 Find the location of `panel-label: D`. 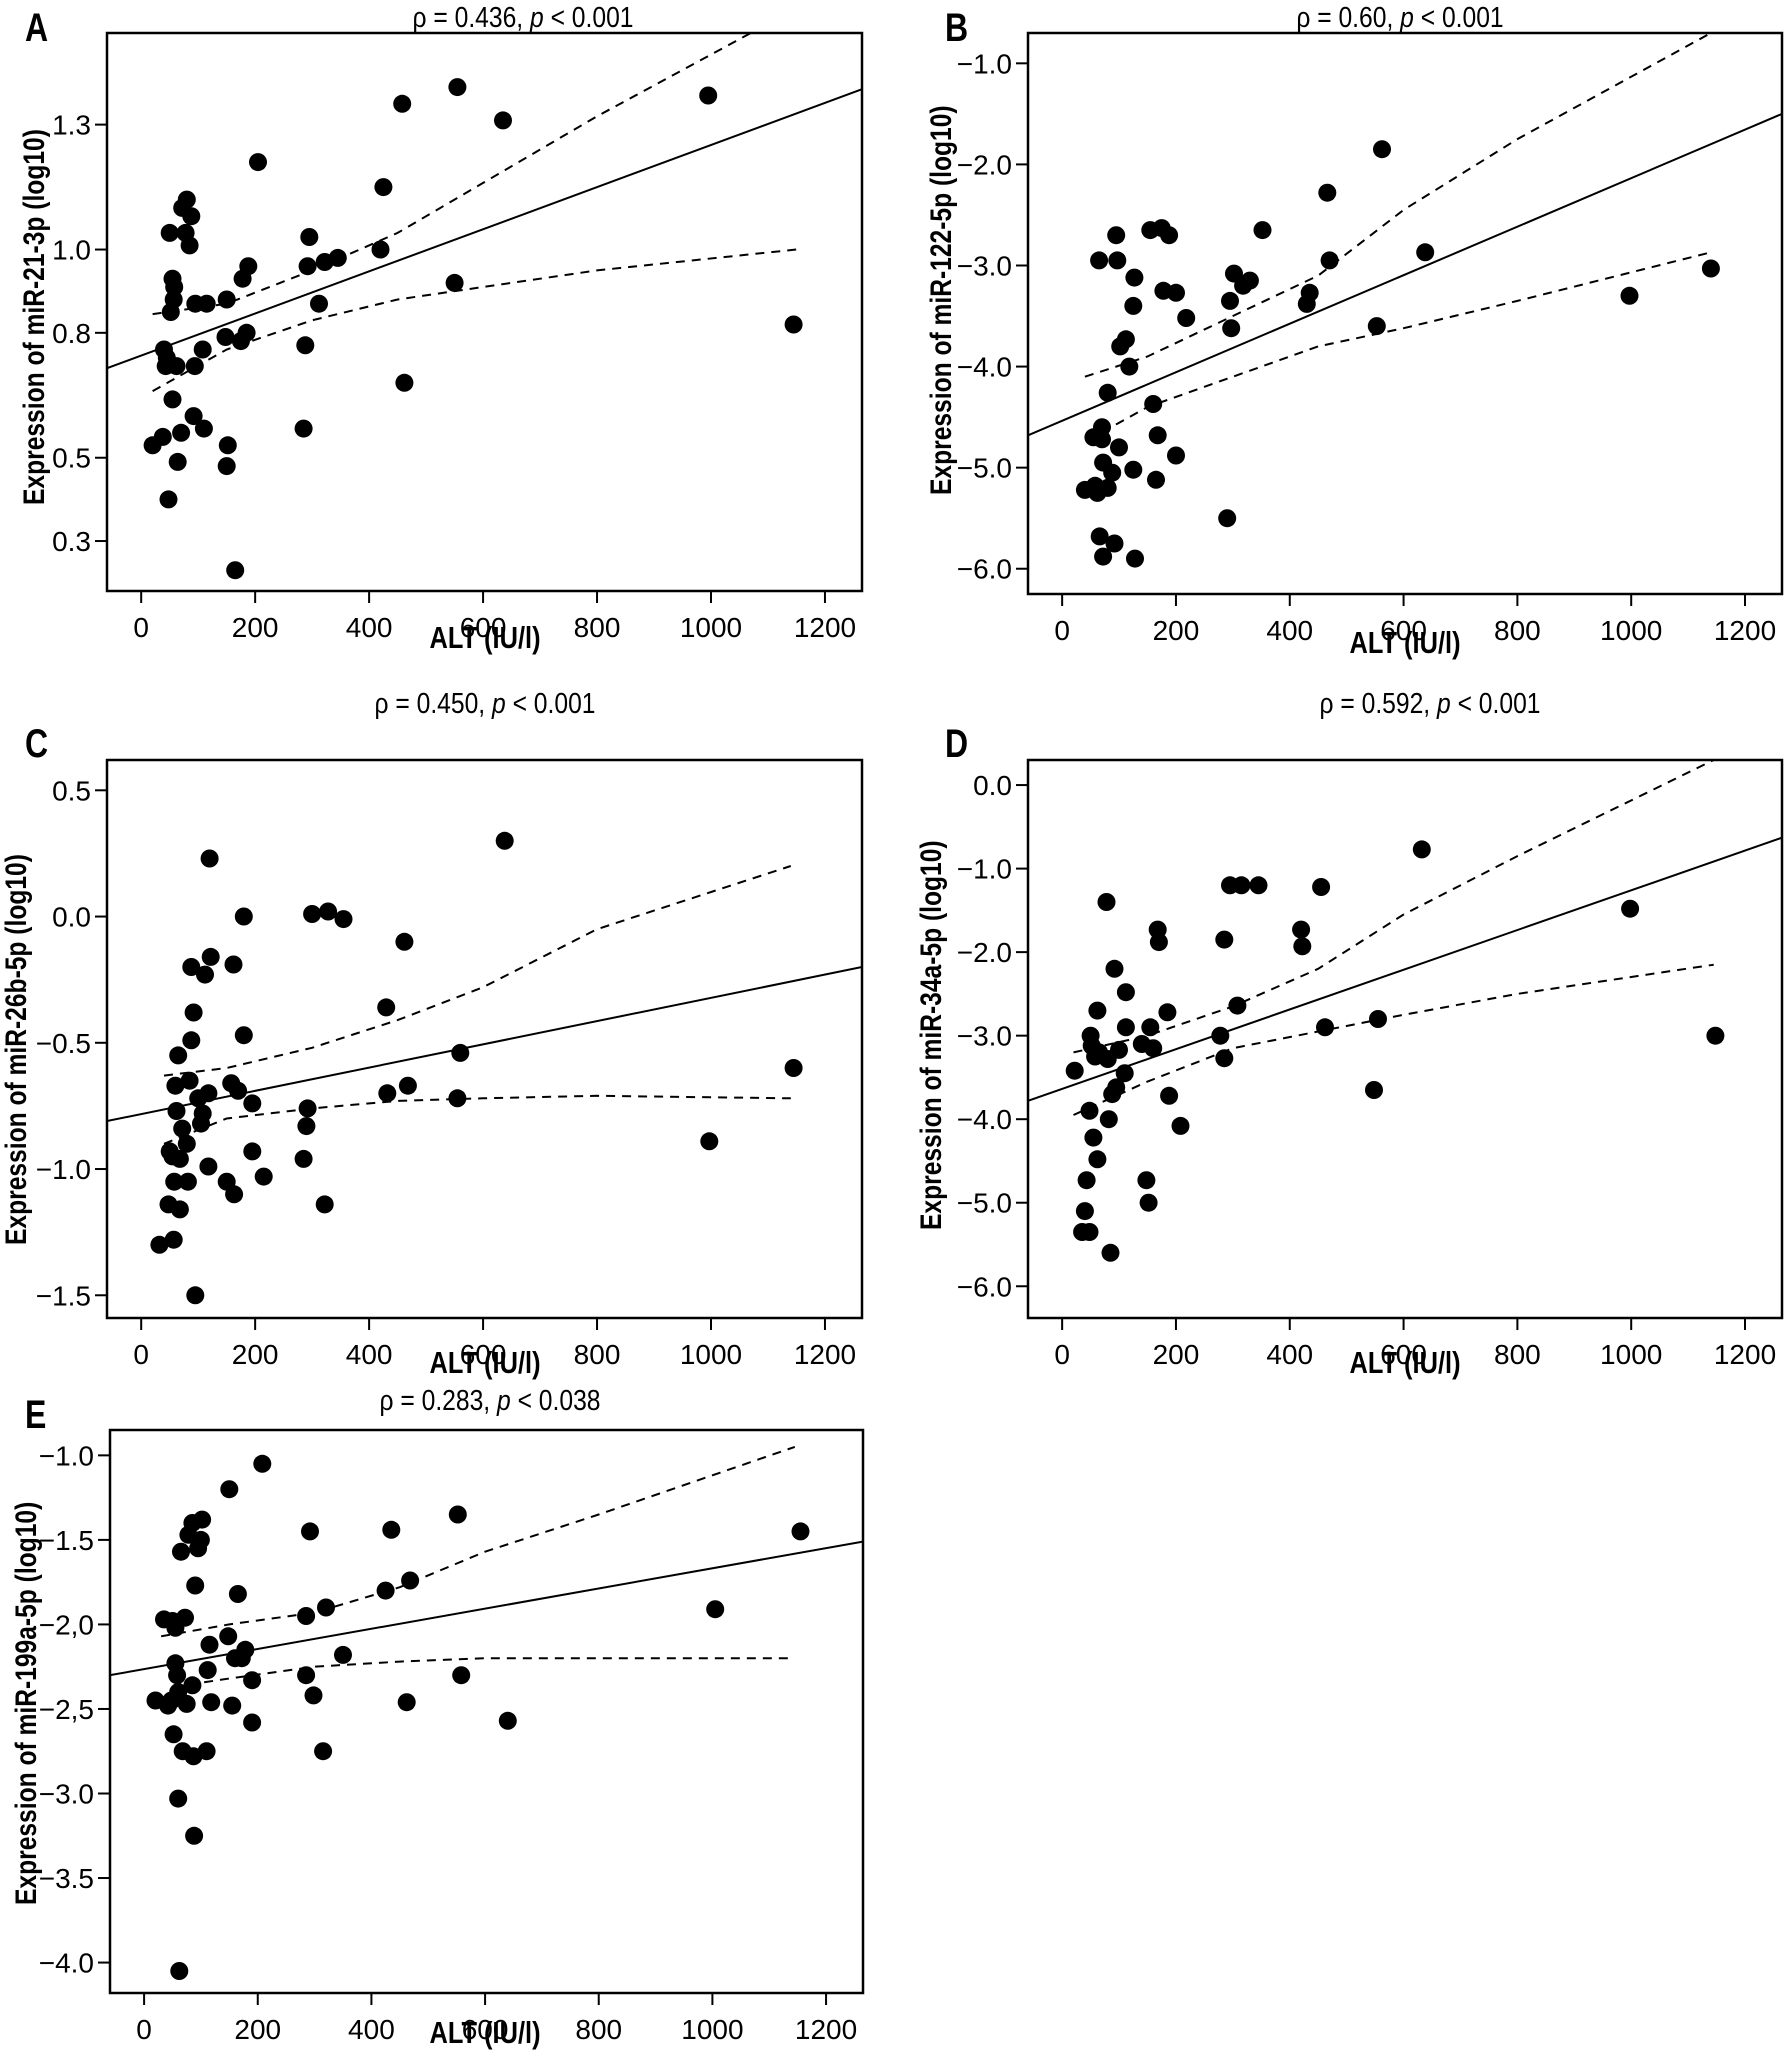

panel-label: D is located at coordinates (957, 744).